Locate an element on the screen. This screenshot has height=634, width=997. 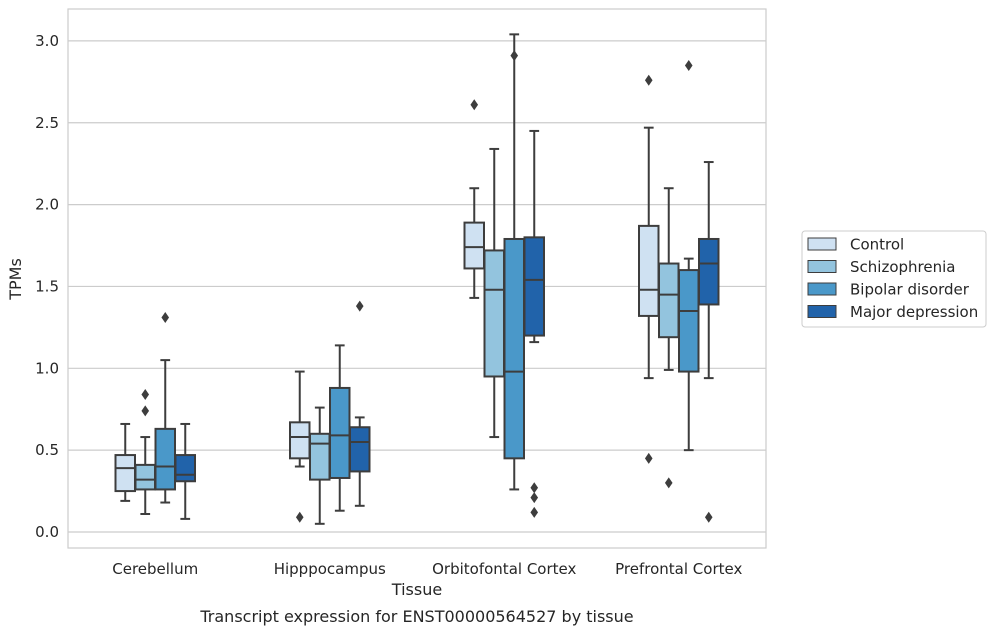
legend-label: Major depression is located at coordinates (914, 312).